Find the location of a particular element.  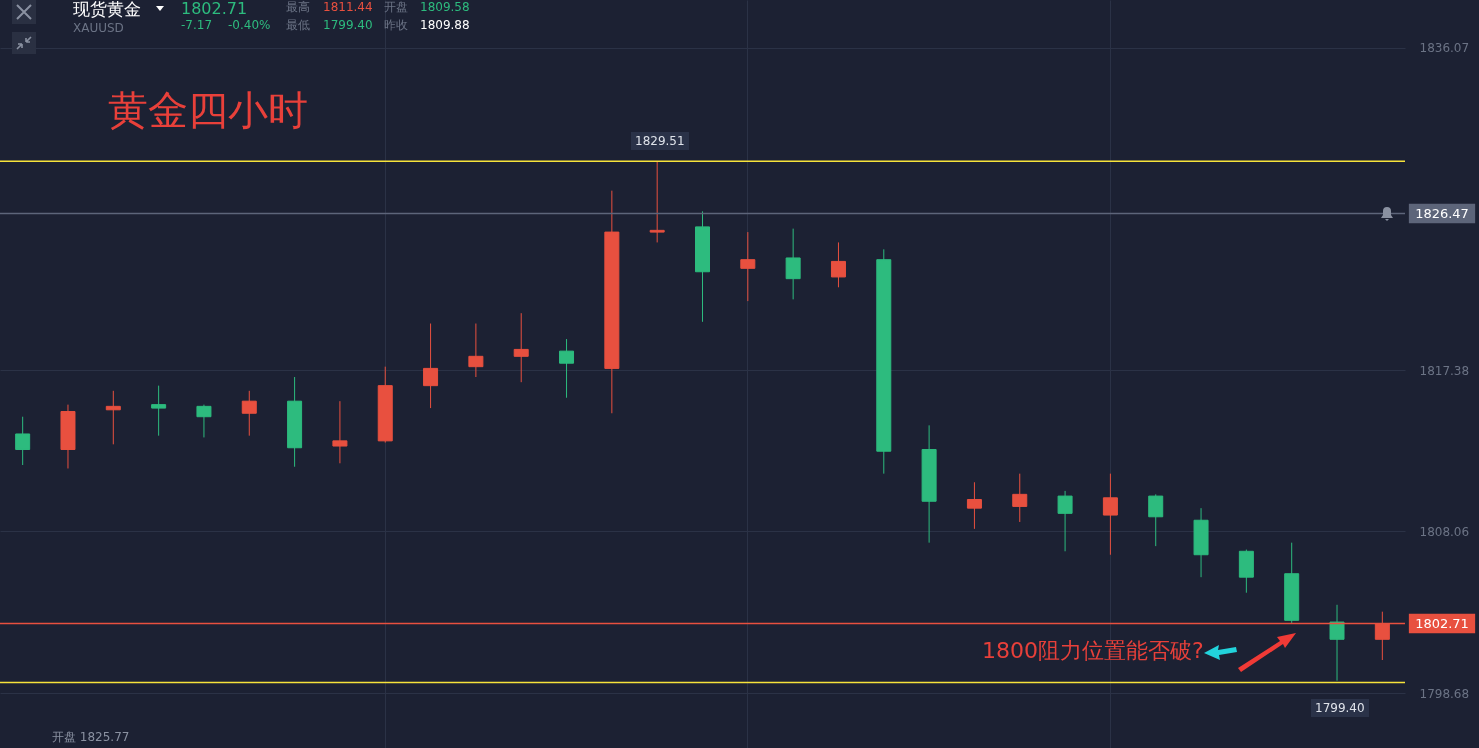

annotation: 开盘 1825.77 is located at coordinates (91, 737).